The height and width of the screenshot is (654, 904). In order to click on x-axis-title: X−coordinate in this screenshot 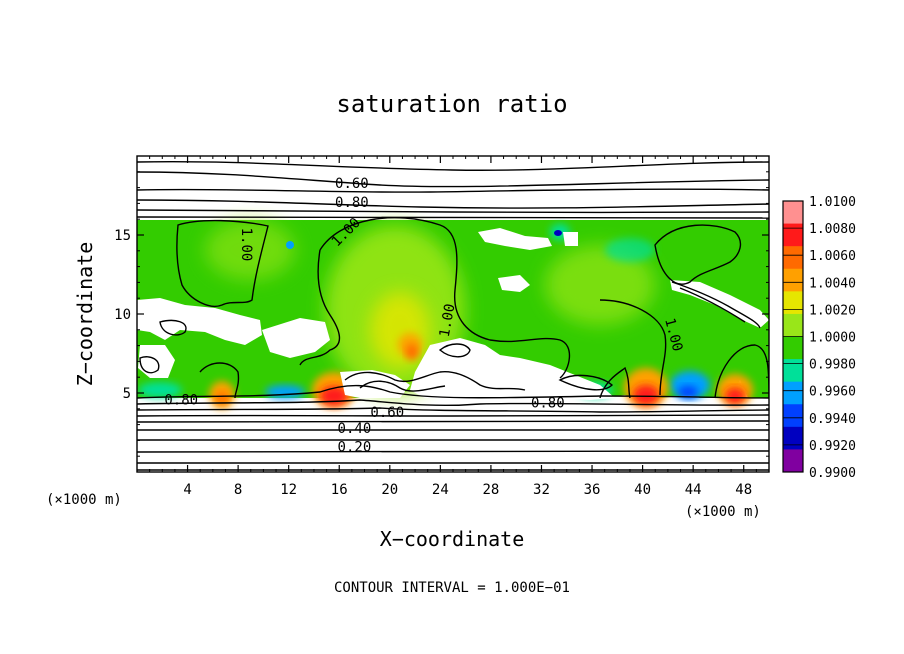, I will do `click(452, 539)`.